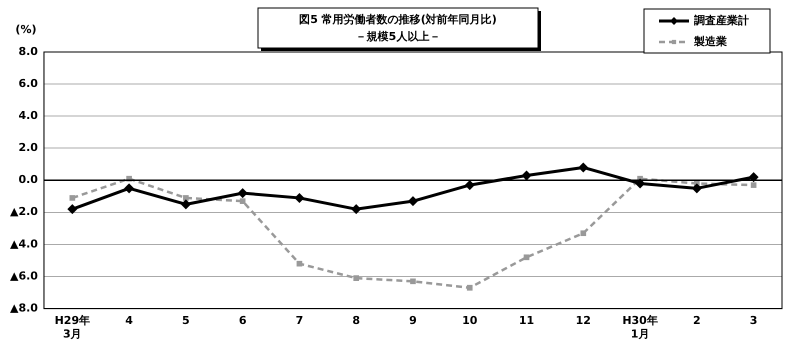 This screenshot has height=347, width=800. Describe the element at coordinates (28, 179) in the screenshot. I see `y-tick-label: 0.0` at that location.